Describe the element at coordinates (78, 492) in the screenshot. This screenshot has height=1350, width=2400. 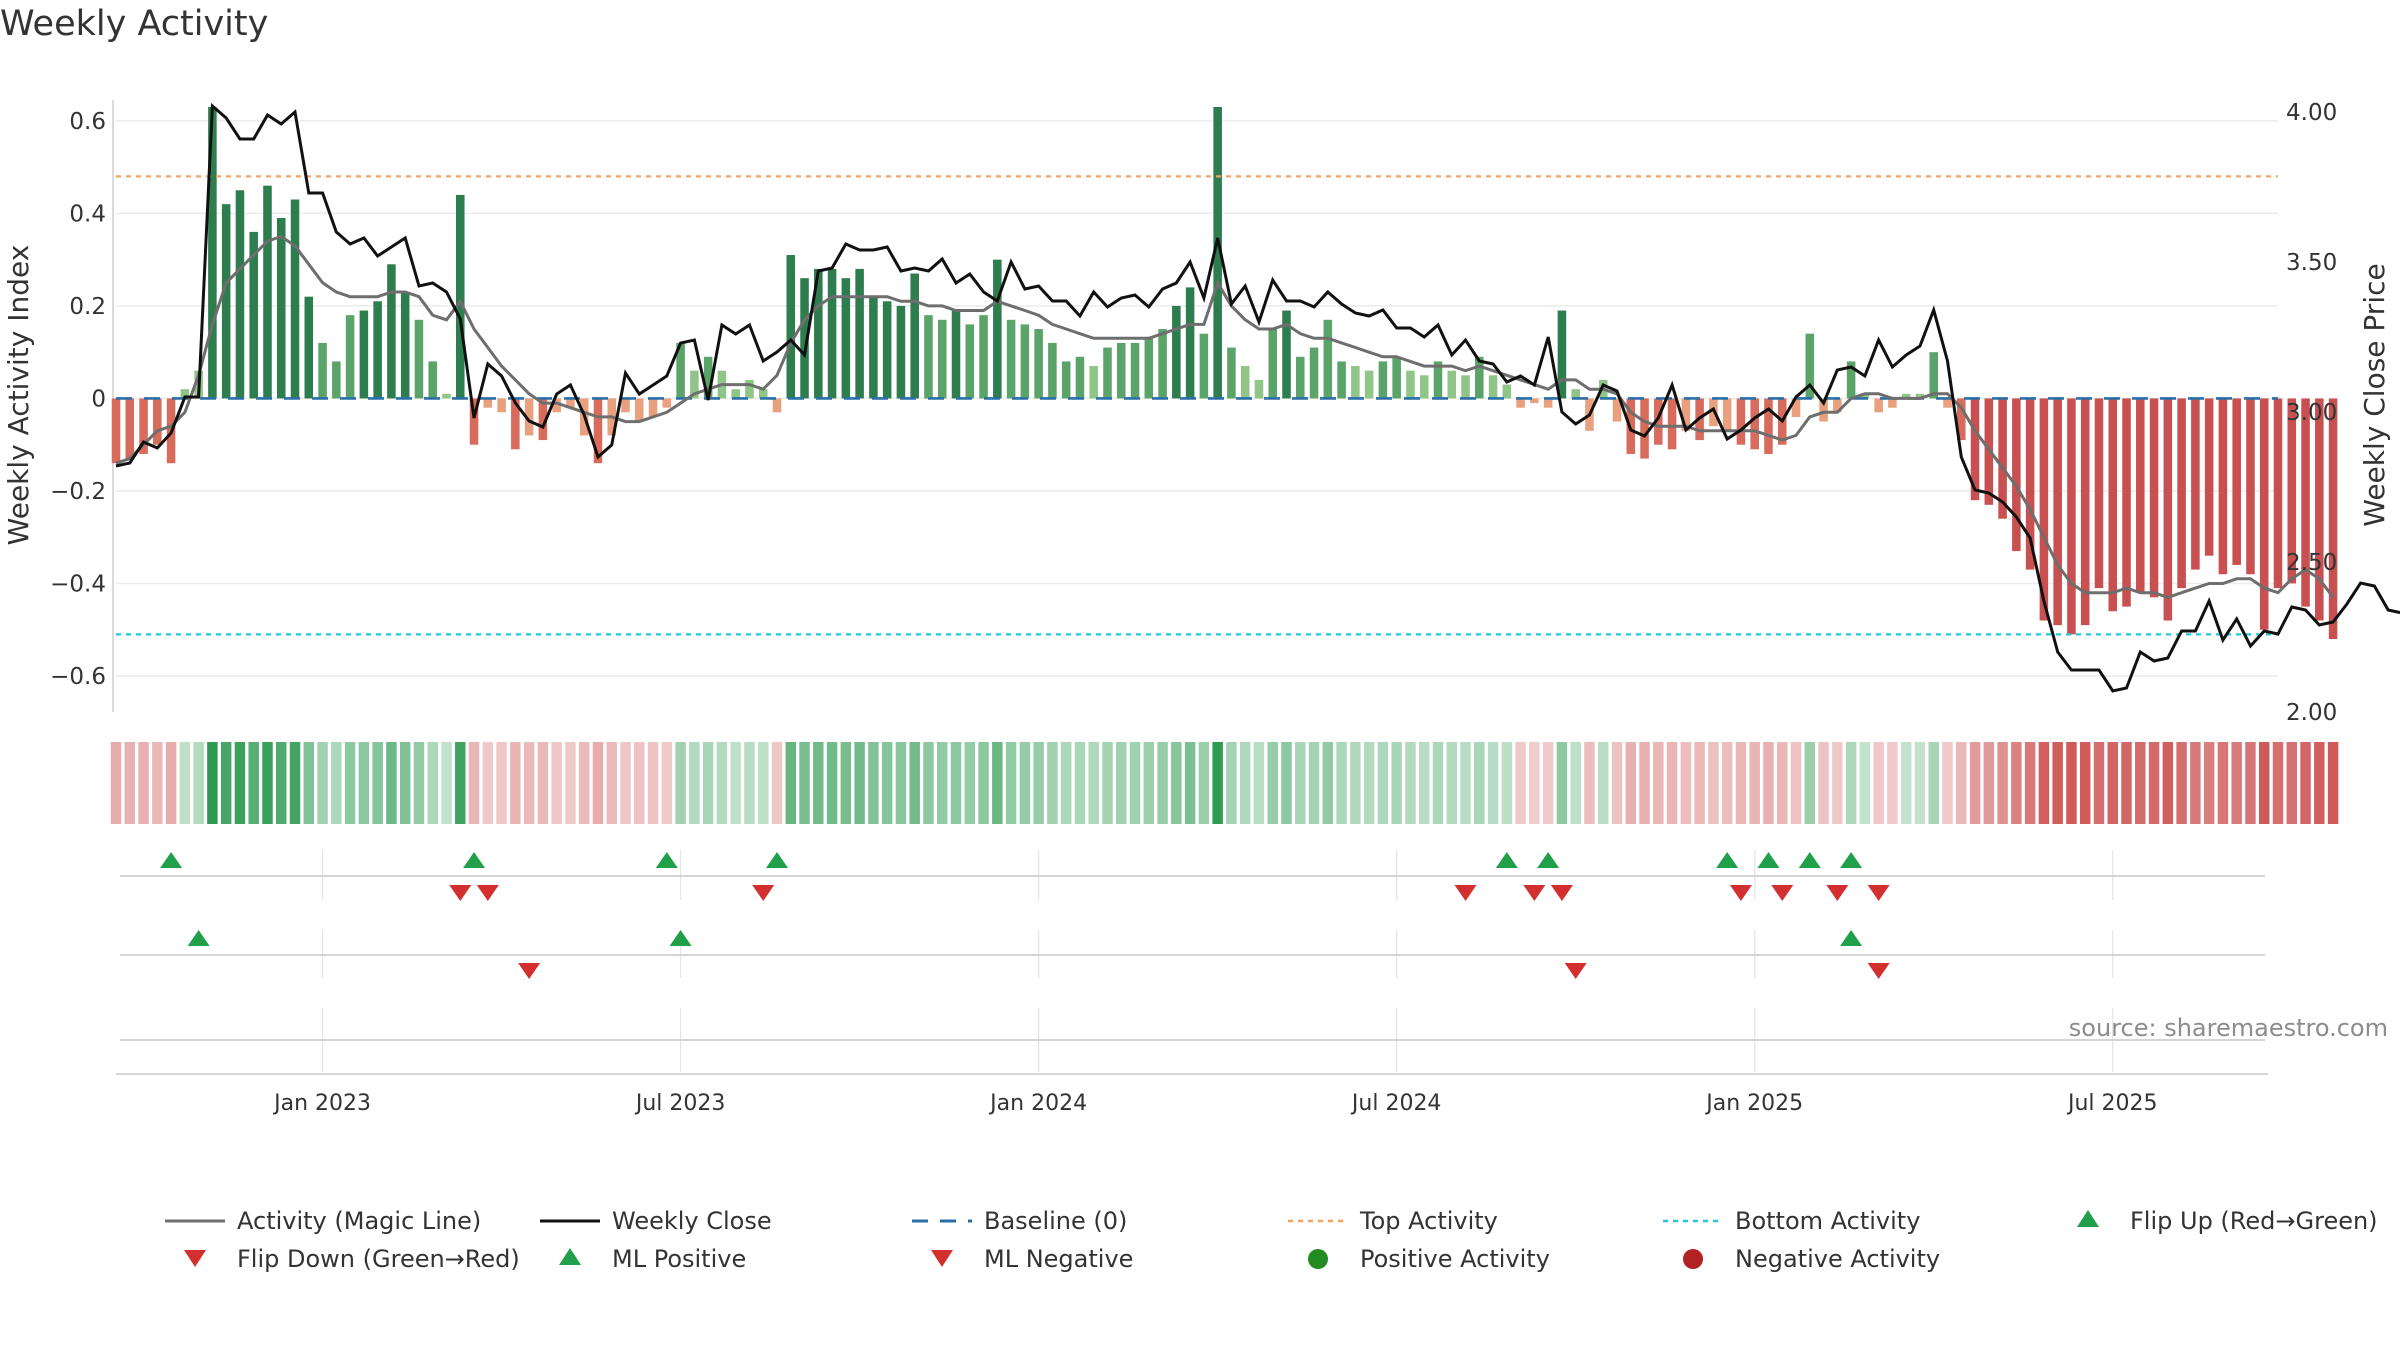
I see `y-left-tick-label: −0.2` at that location.